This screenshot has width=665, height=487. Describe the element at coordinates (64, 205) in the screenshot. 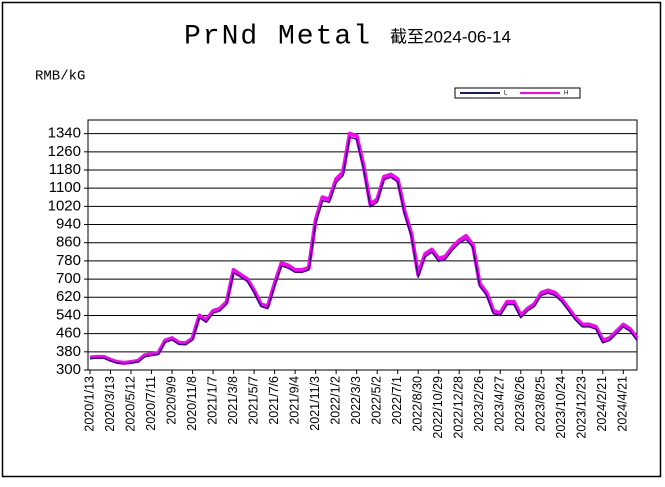

I see `y-tick-label: 1020` at that location.